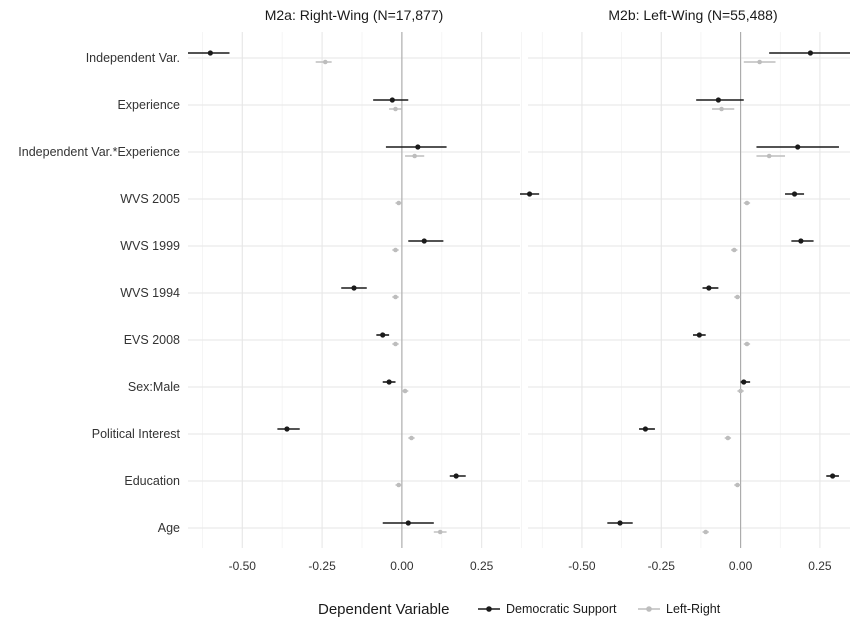 Image resolution: width=850 pixels, height=629 pixels. Describe the element at coordinates (692, 15) in the screenshot. I see `panel-title: M2b: Left-Wing (N=55,488)` at that location.